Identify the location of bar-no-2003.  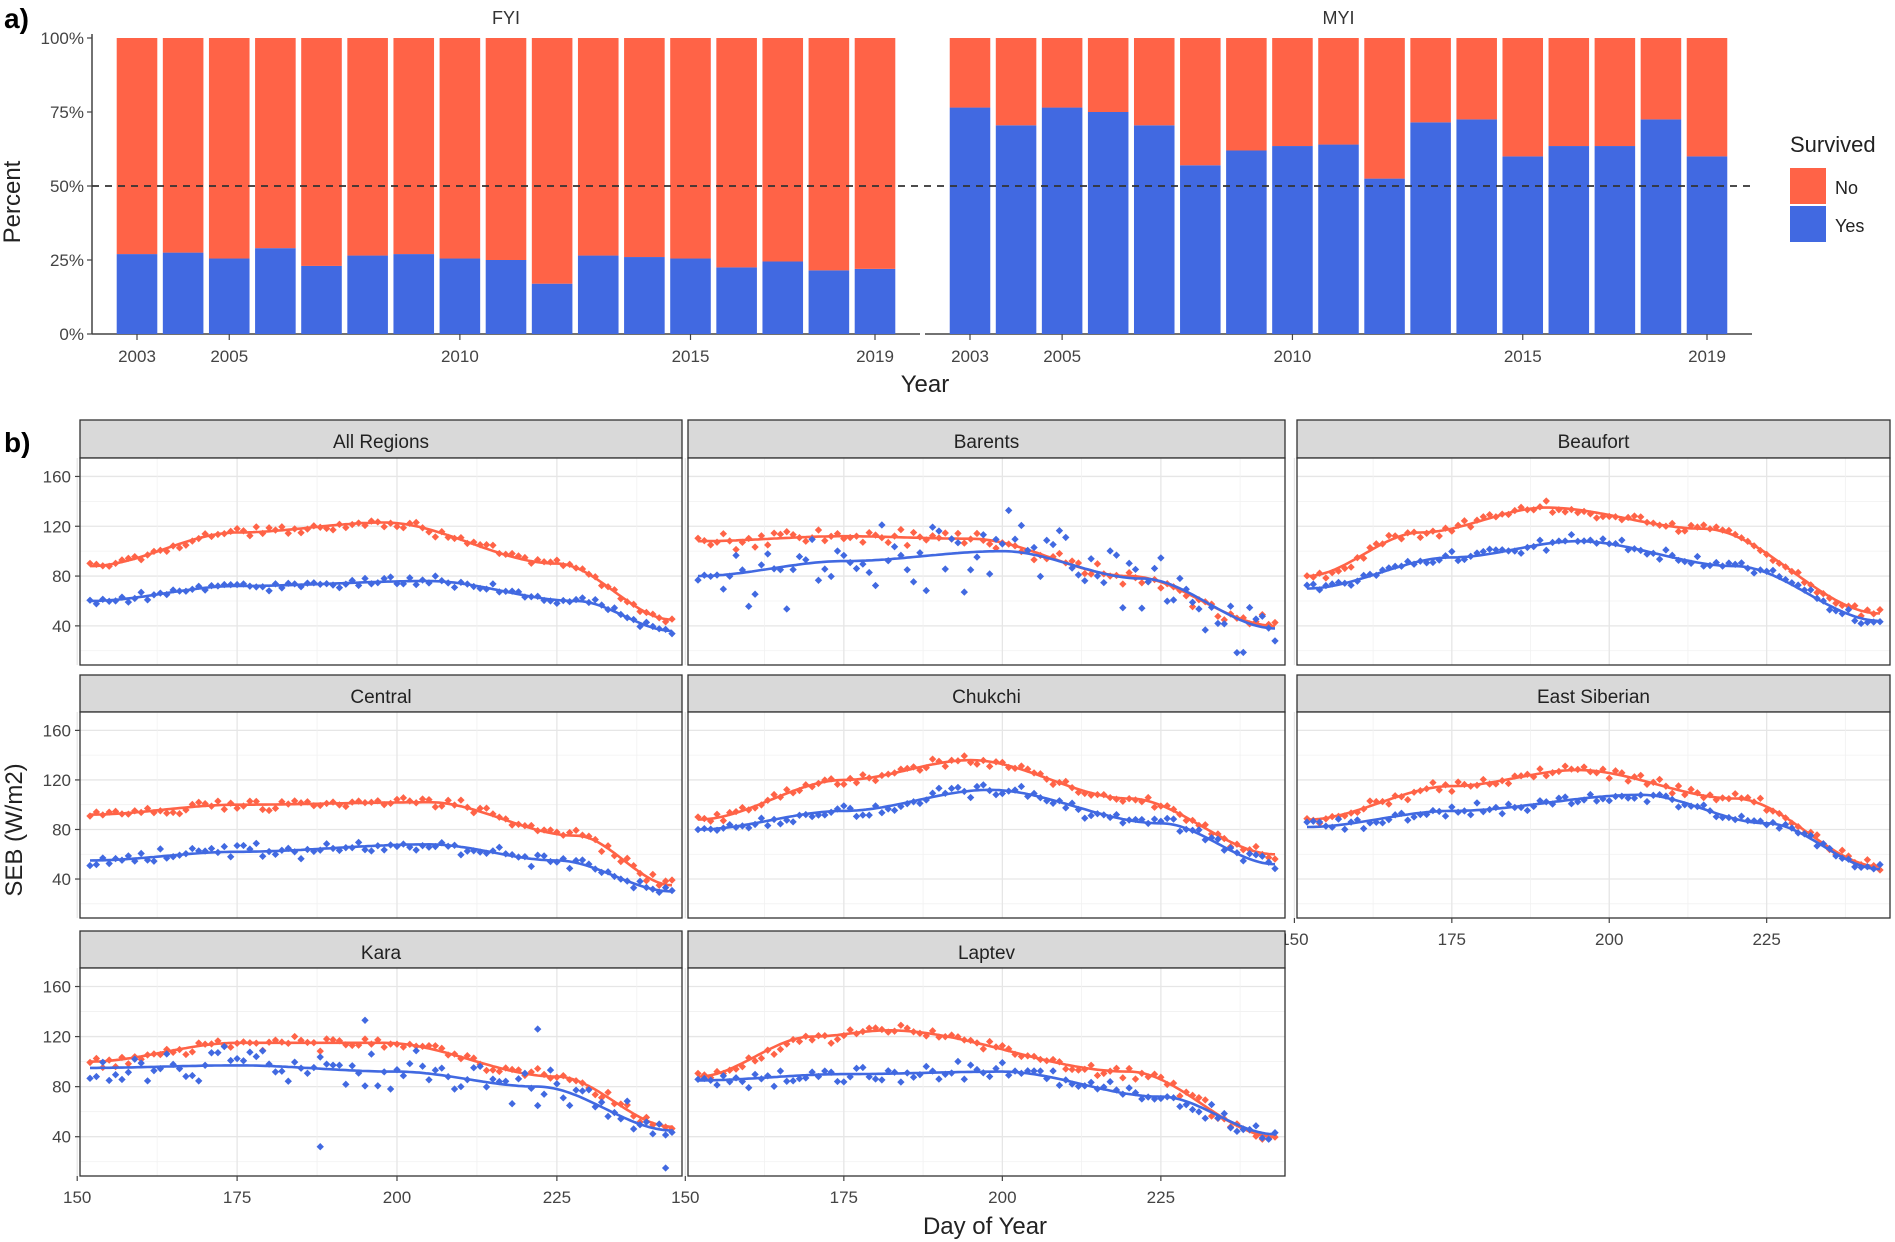
(137, 146).